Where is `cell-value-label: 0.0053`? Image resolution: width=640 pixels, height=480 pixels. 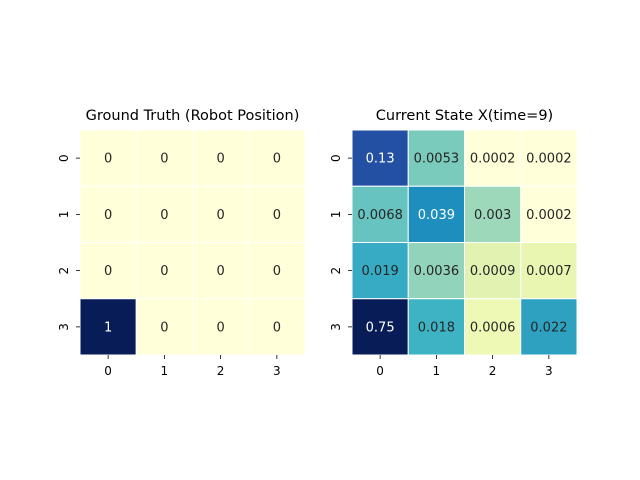
cell-value-label: 0.0053 is located at coordinates (437, 159).